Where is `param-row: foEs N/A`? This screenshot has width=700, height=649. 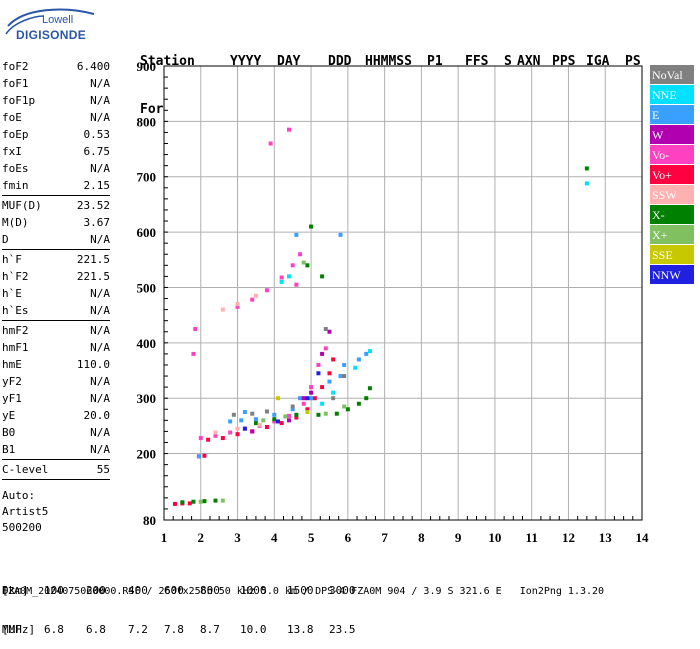 param-row: foEs N/A is located at coordinates (56, 168).